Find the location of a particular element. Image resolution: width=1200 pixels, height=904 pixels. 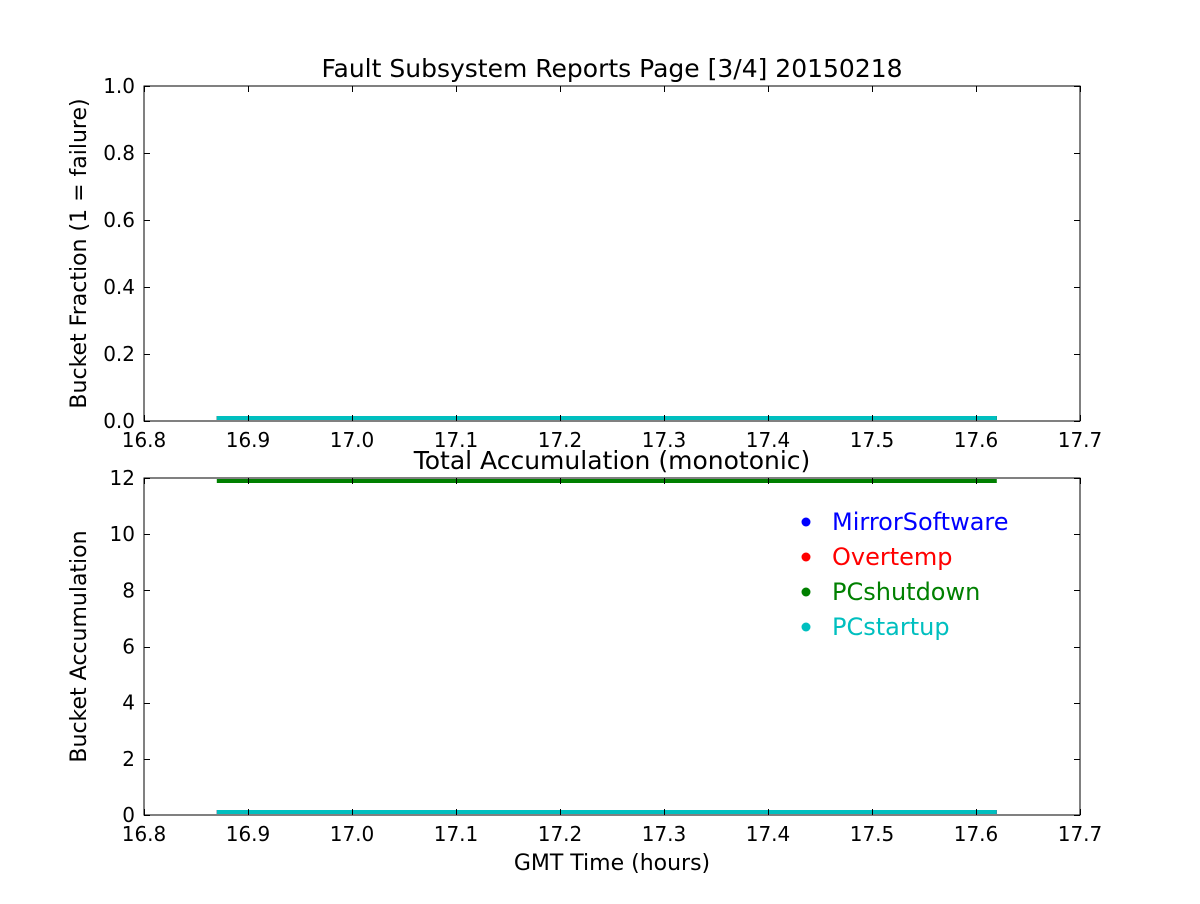

y-tick-label: 8 is located at coordinates (128, 590).